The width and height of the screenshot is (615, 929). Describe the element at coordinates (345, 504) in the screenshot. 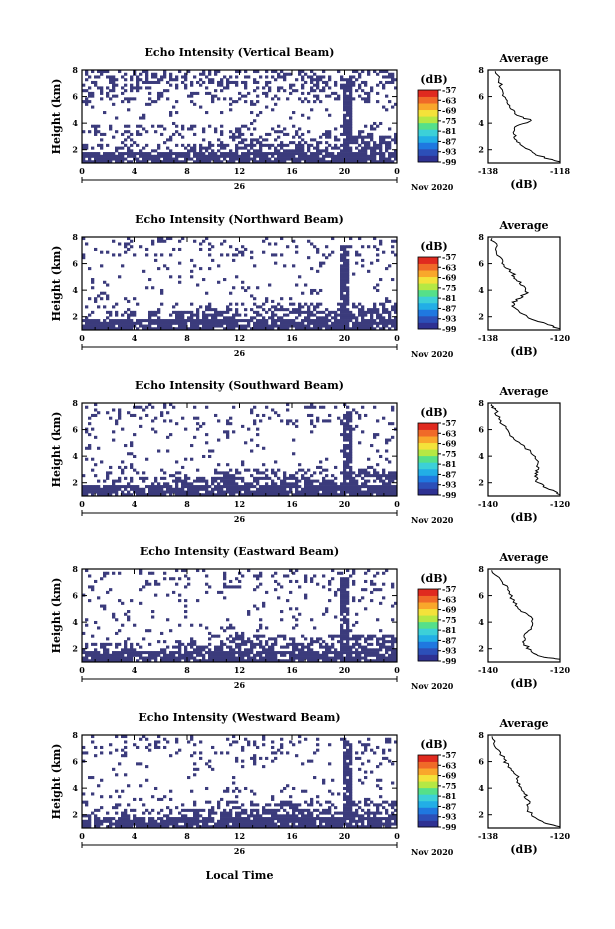

I see `x-tick-label: 20` at that location.